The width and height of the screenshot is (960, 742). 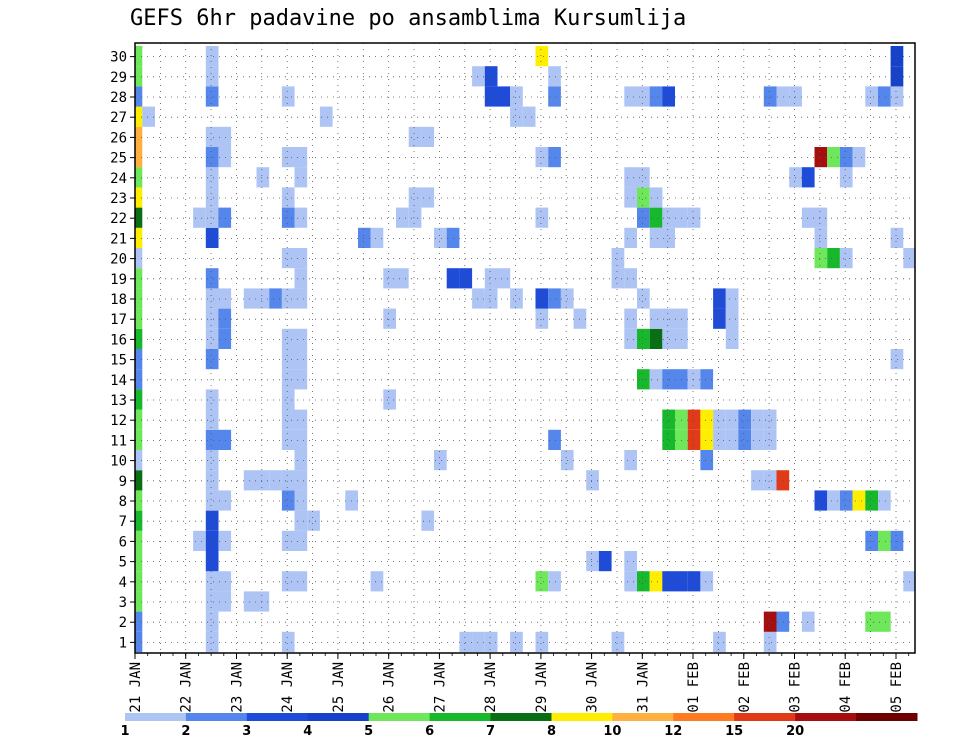 I want to click on x-tick-label: 30 JAN, so click(x=593, y=687).